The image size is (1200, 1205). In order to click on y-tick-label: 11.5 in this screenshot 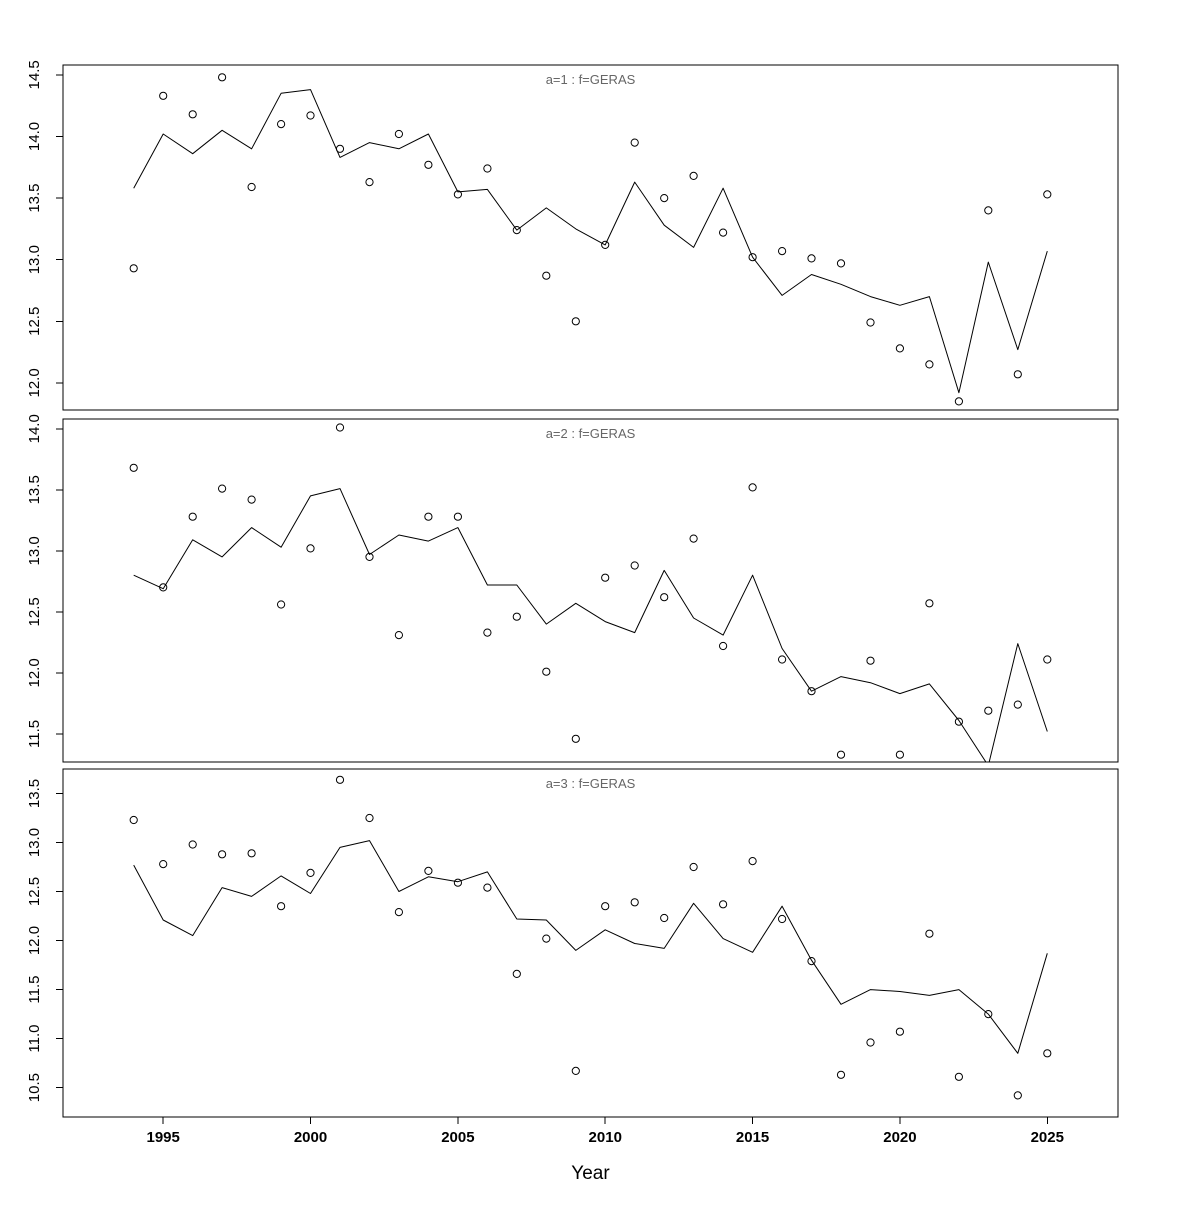, I will do `click(34, 990)`.